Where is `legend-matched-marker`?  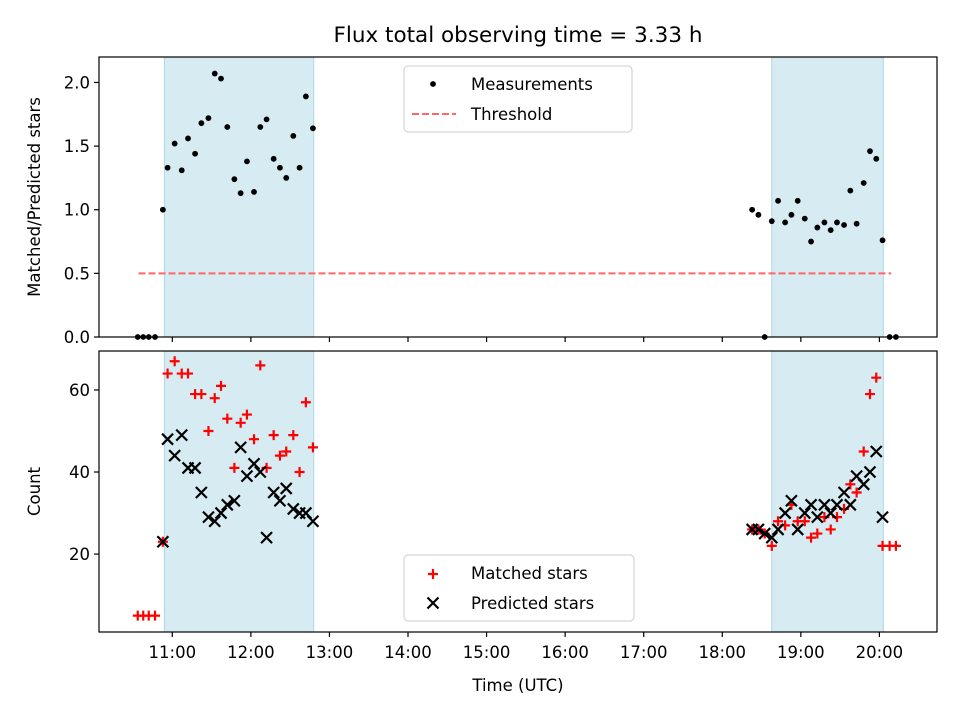
legend-matched-marker is located at coordinates (433, 574).